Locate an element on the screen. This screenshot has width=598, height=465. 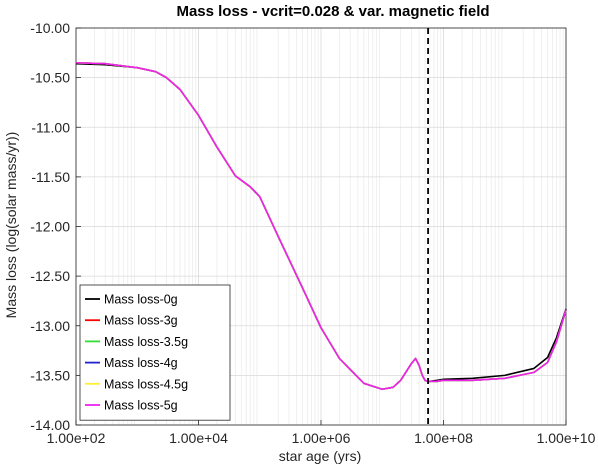
x-tick-label: 1.00e+06 is located at coordinates (321, 438).